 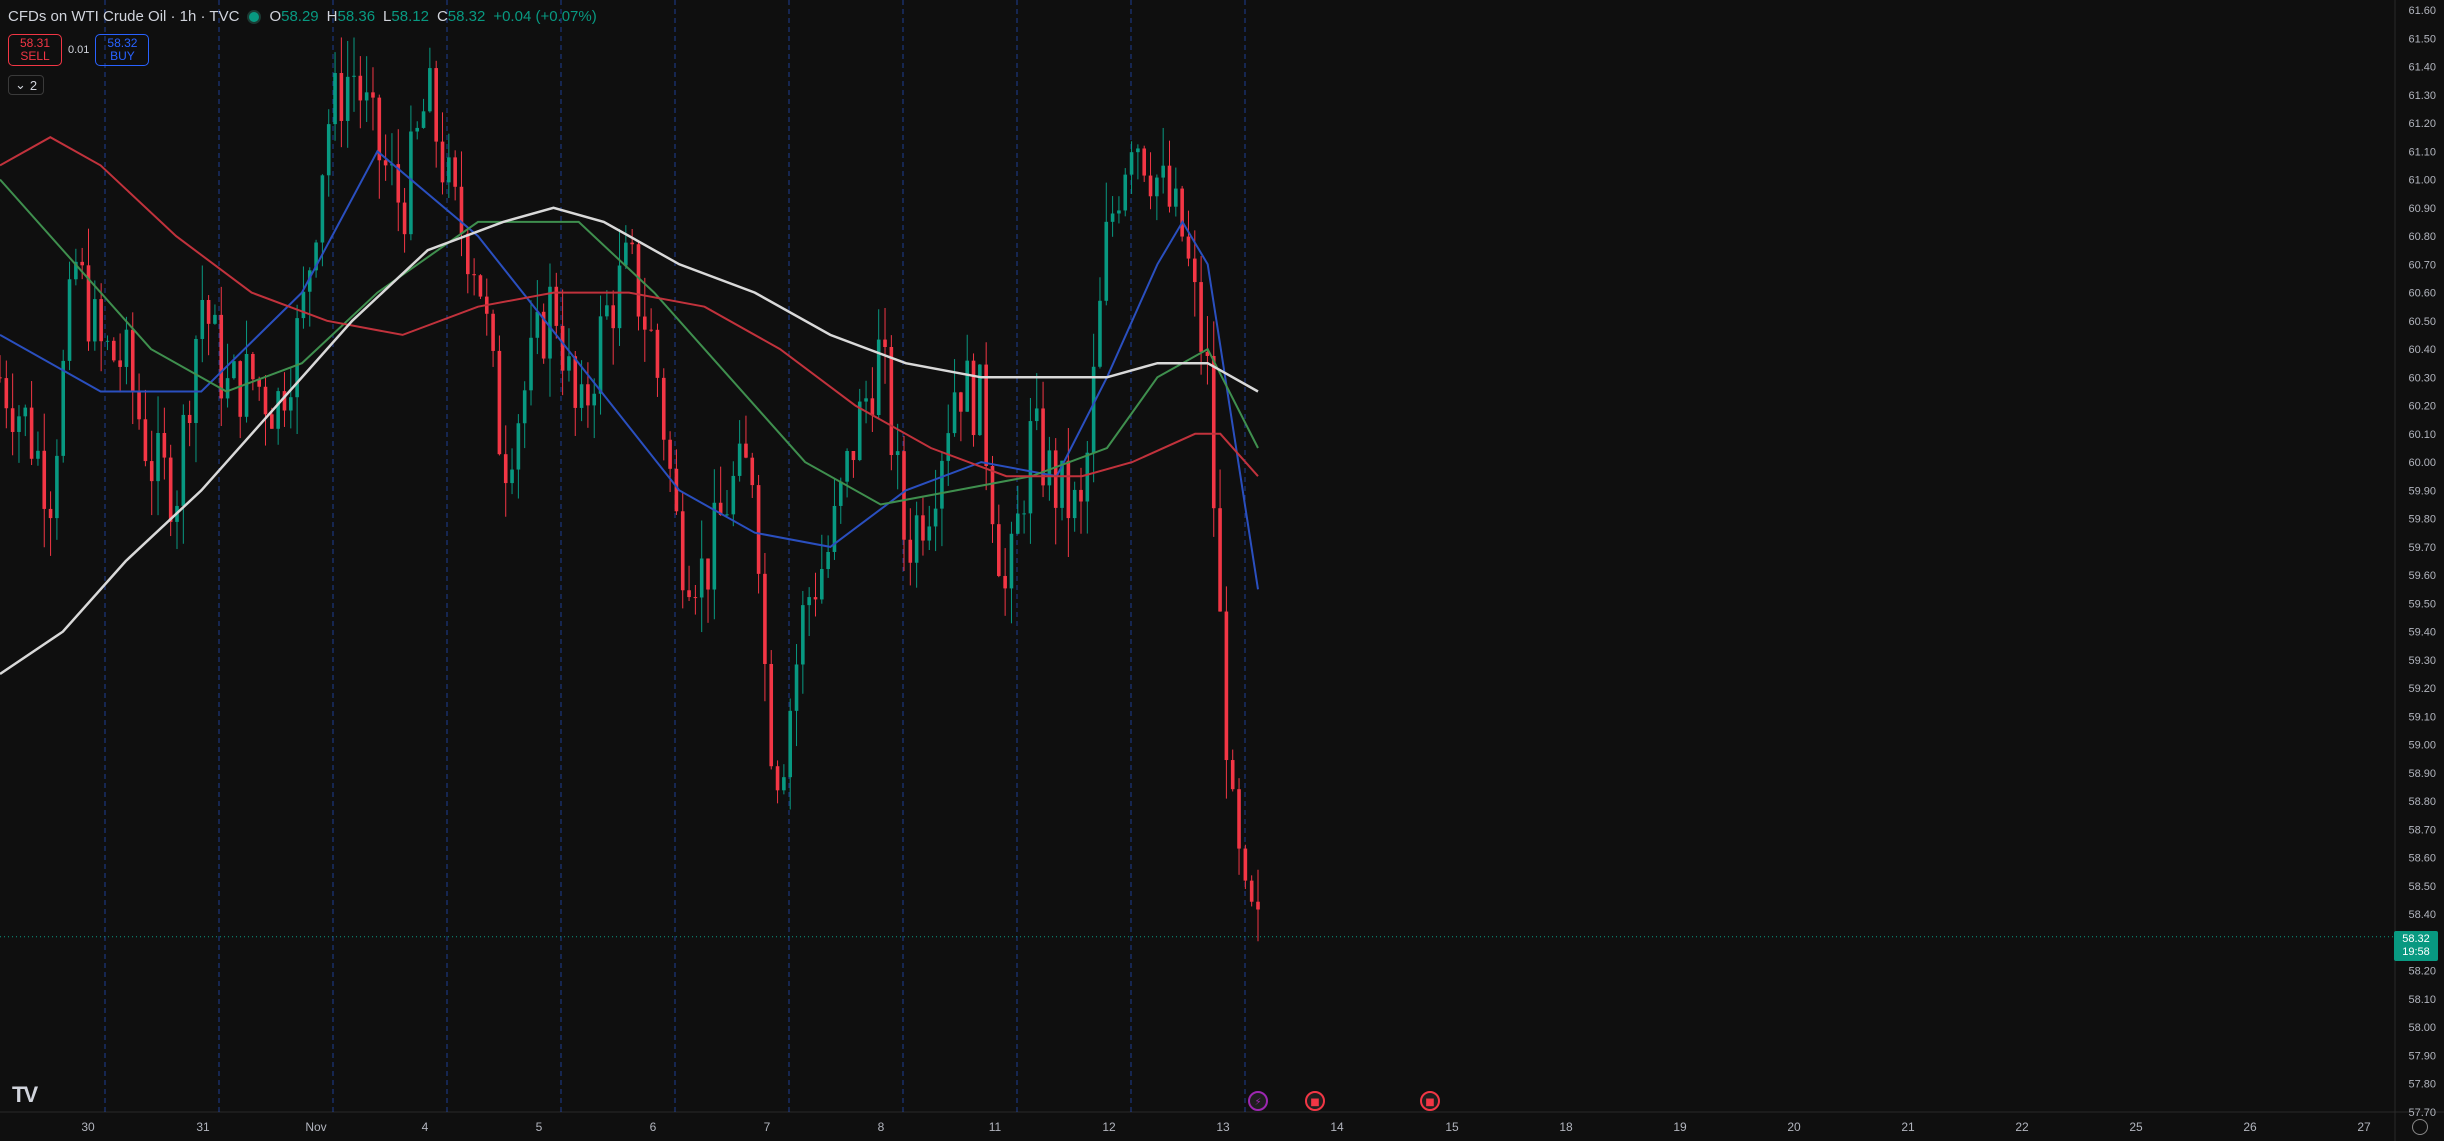 I want to click on y-tick-label: 59.20, so click(x=2422, y=689).